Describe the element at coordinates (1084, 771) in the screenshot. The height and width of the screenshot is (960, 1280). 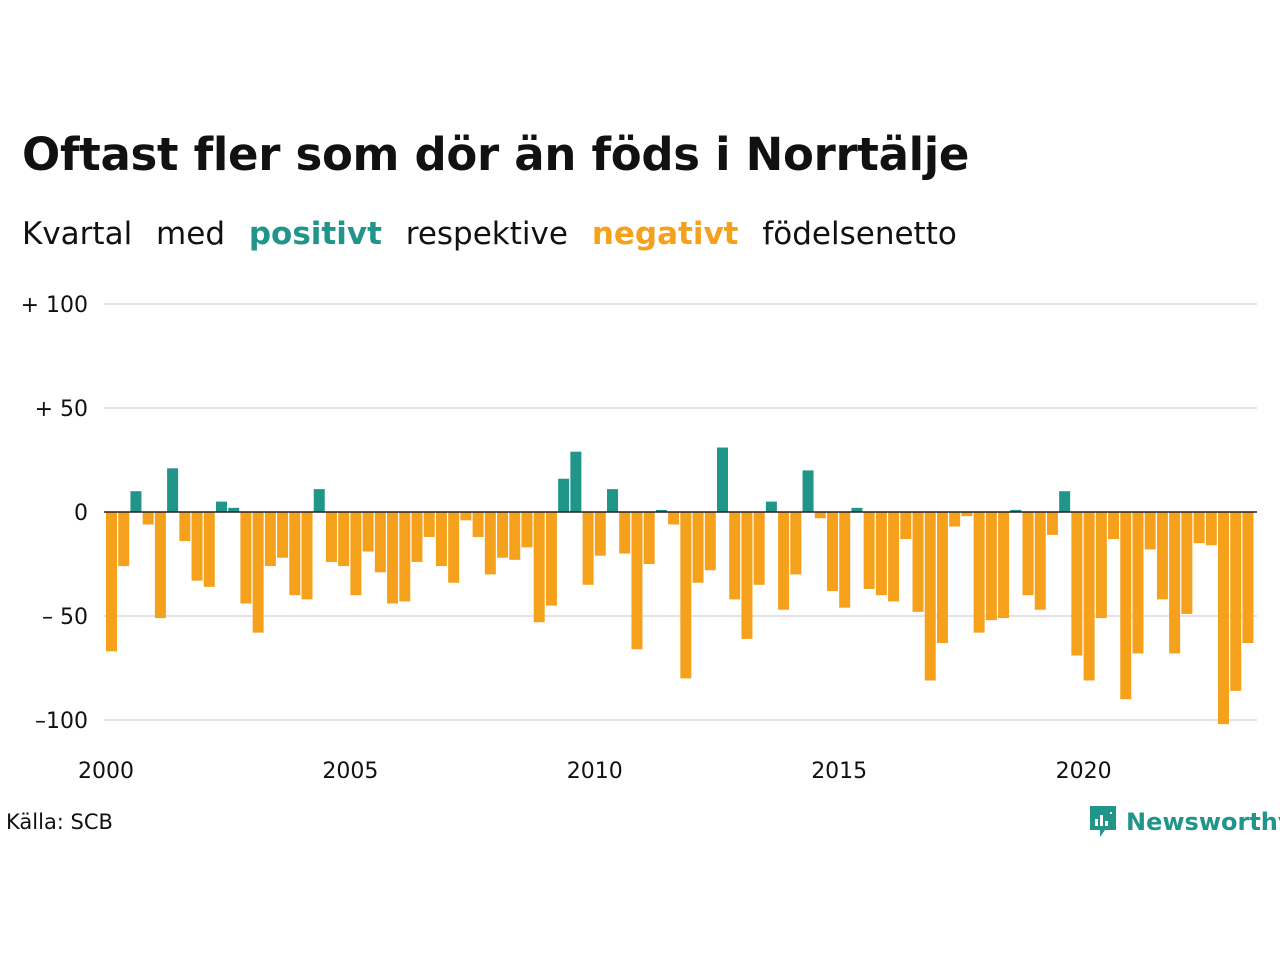
I see `x-tick-label: 2020` at that location.